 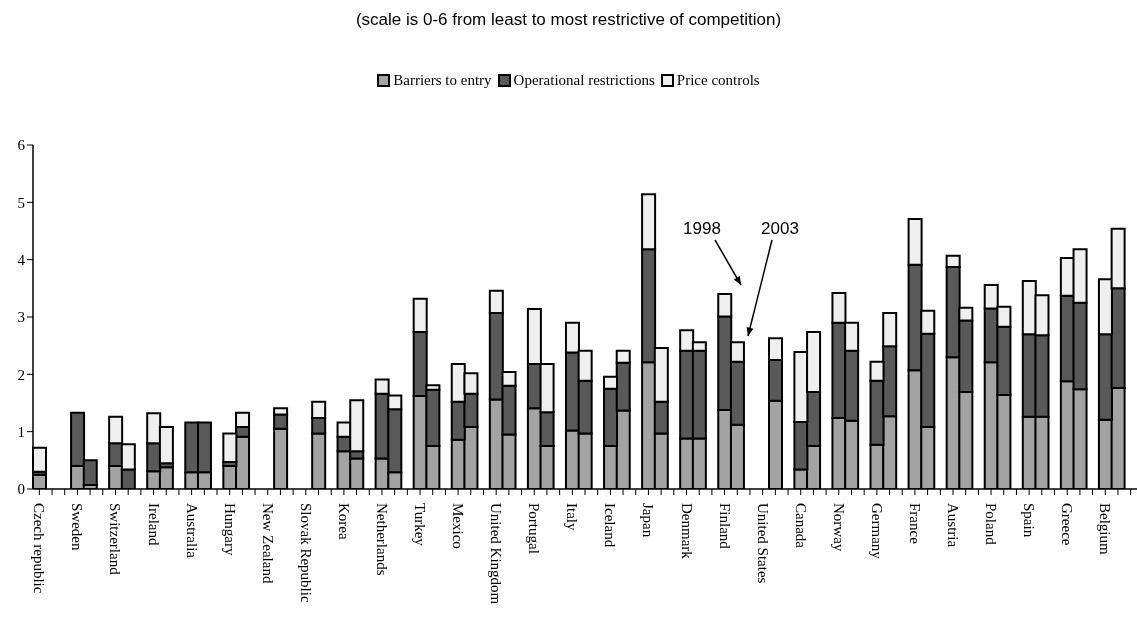 I want to click on x-tick-label: Portugal, so click(x=534, y=528).